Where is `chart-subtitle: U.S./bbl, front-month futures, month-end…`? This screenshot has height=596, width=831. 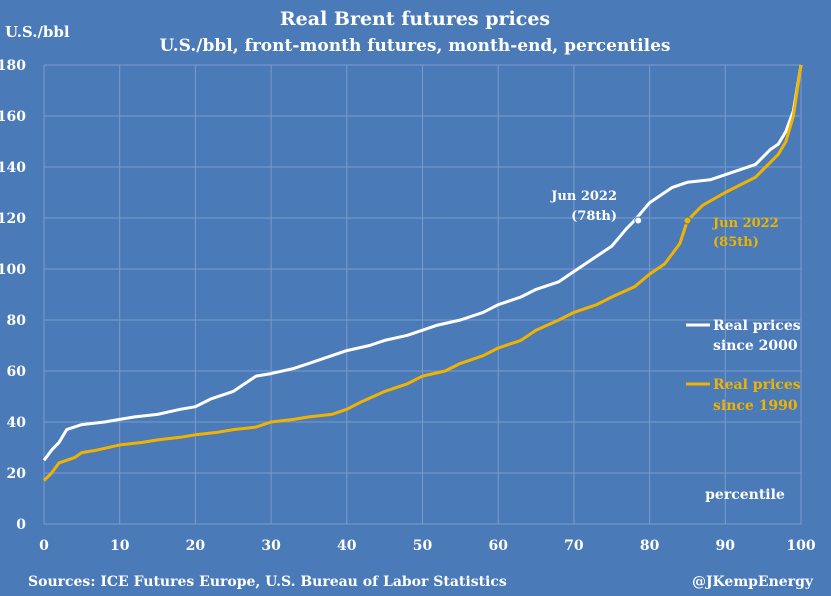 chart-subtitle: U.S./bbl, front-month futures, month-end… is located at coordinates (414, 46).